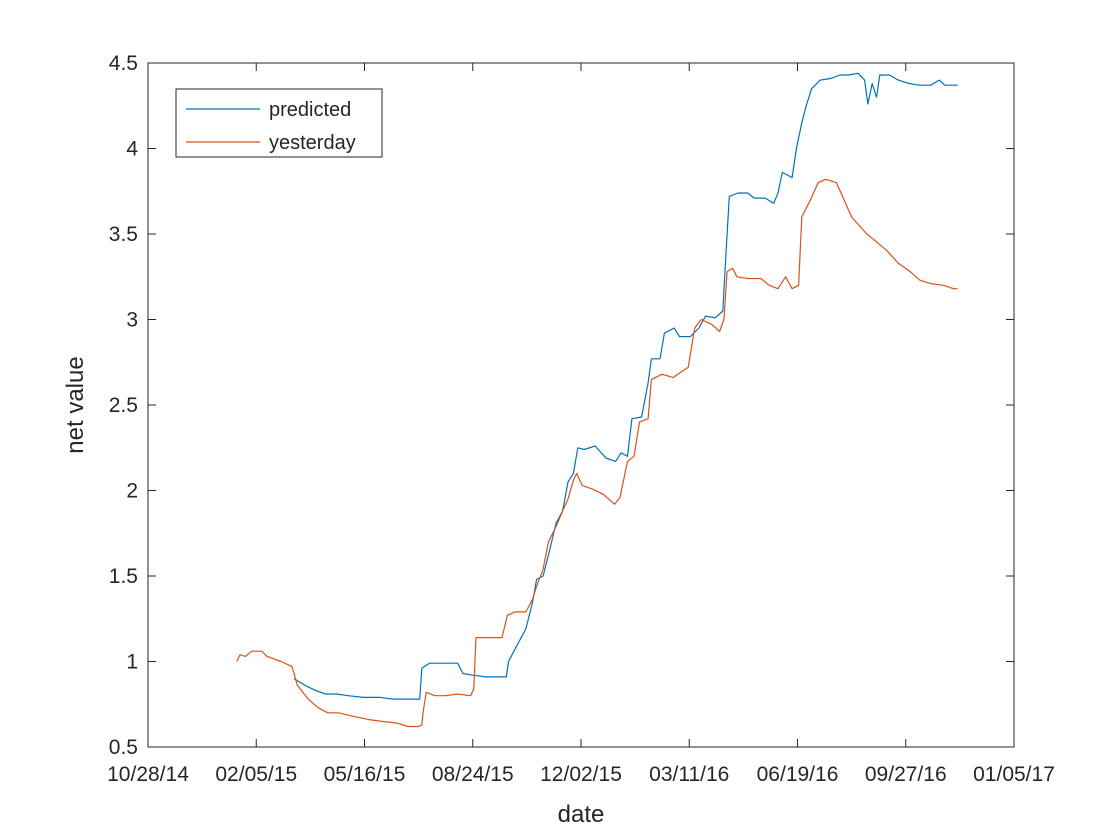 The image size is (1120, 840). What do you see at coordinates (132, 149) in the screenshot?
I see `y-tick-label-4: 4` at bounding box center [132, 149].